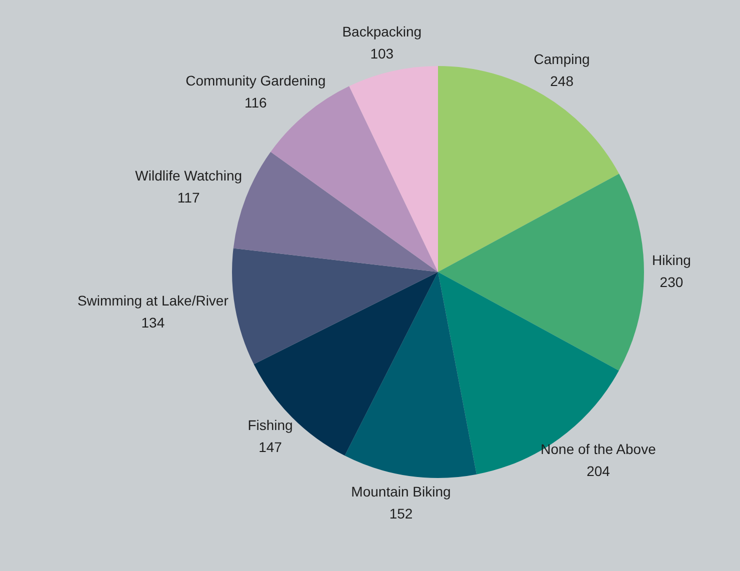 Image resolution: width=740 pixels, height=571 pixels. Describe the element at coordinates (382, 54) in the screenshot. I see `data-label: 103` at that location.